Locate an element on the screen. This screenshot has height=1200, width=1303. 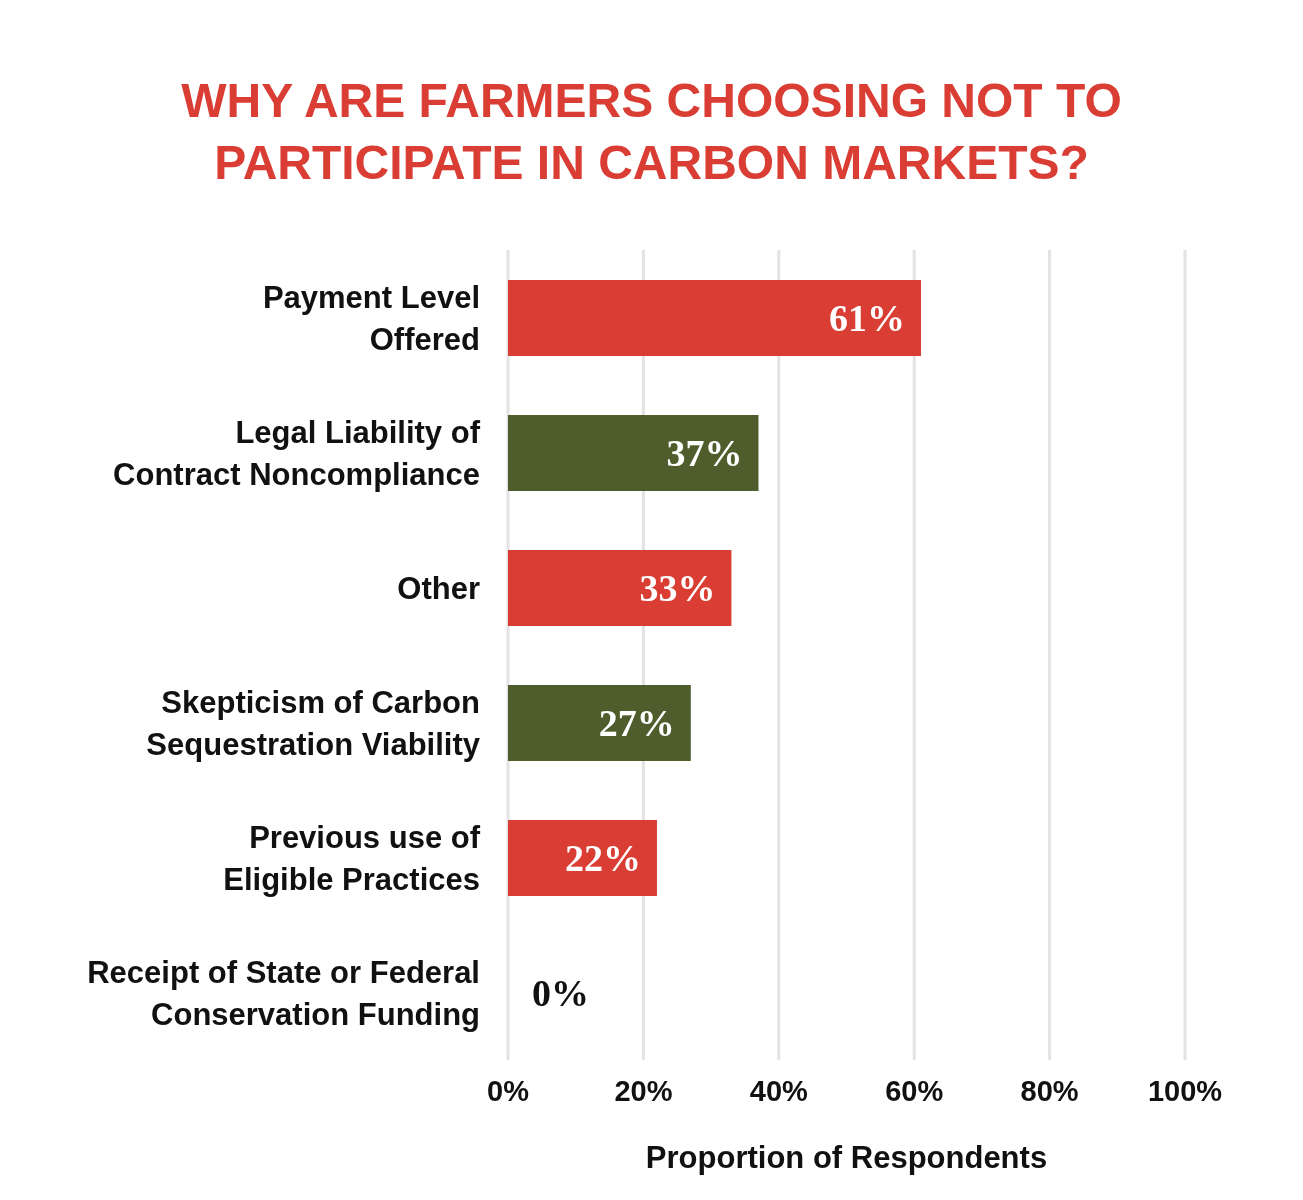
y-tick-label: Previous use of Eligible Practices is located at coordinates (352, 857).